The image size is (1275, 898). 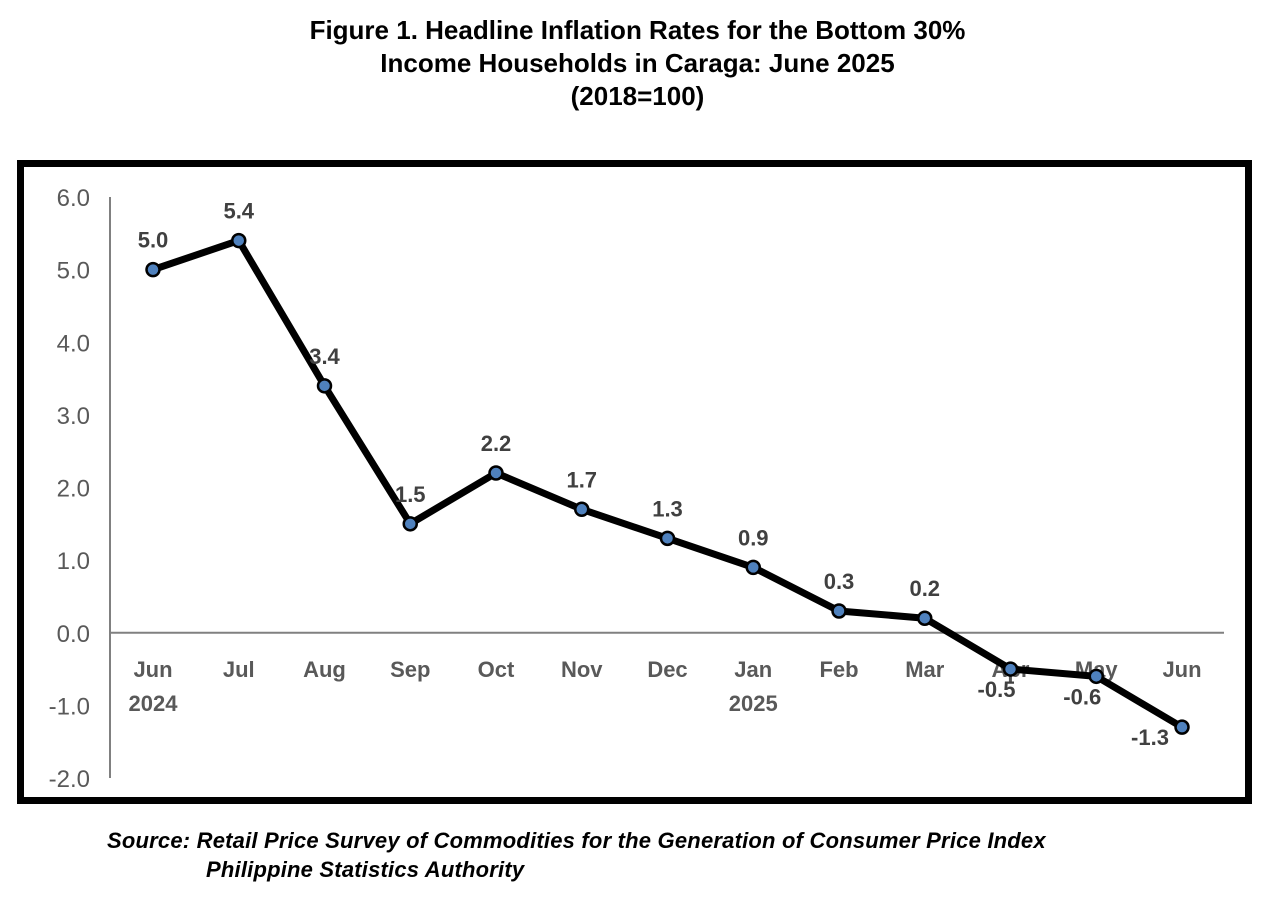 I want to click on x-tick-label: Sep, so click(x=410, y=669).